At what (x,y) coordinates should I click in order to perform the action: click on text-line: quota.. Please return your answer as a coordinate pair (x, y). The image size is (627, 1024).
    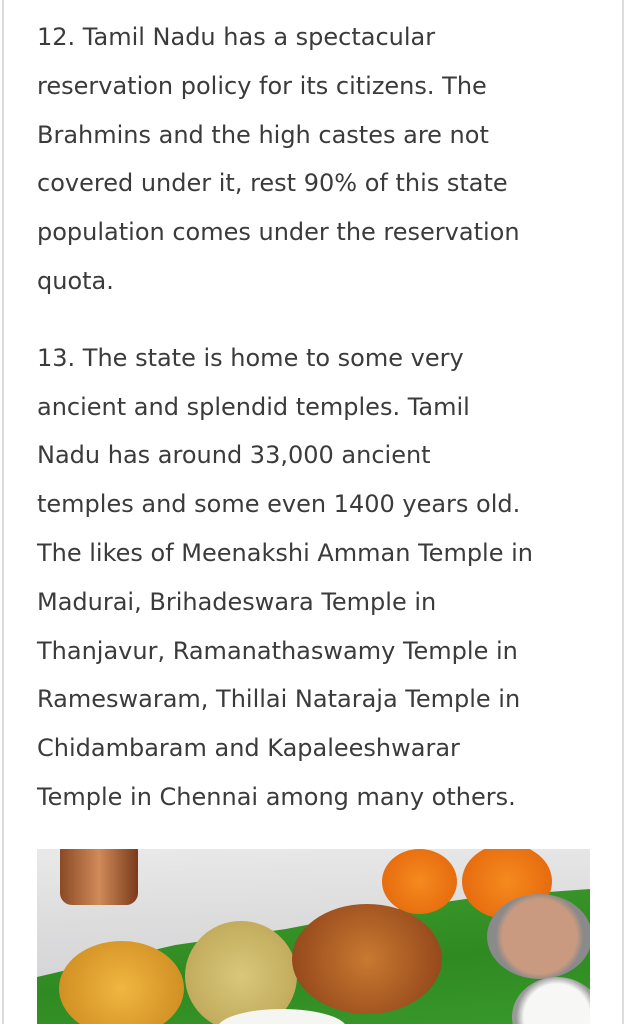
    Looking at the image, I should click on (75, 280).